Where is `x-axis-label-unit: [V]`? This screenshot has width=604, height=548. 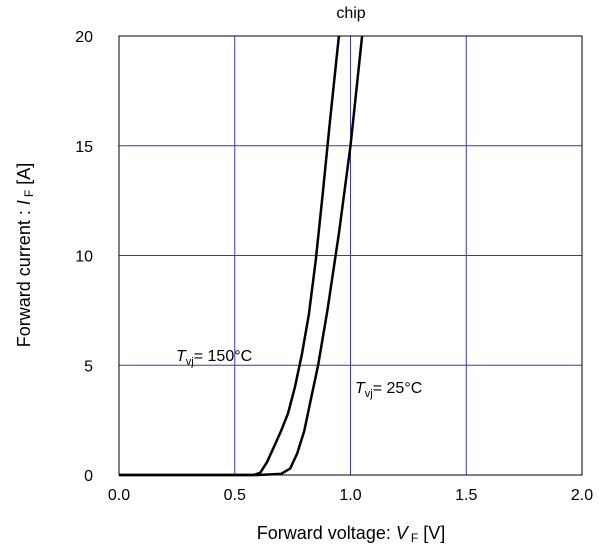
x-axis-label-unit: [V] is located at coordinates (431, 533).